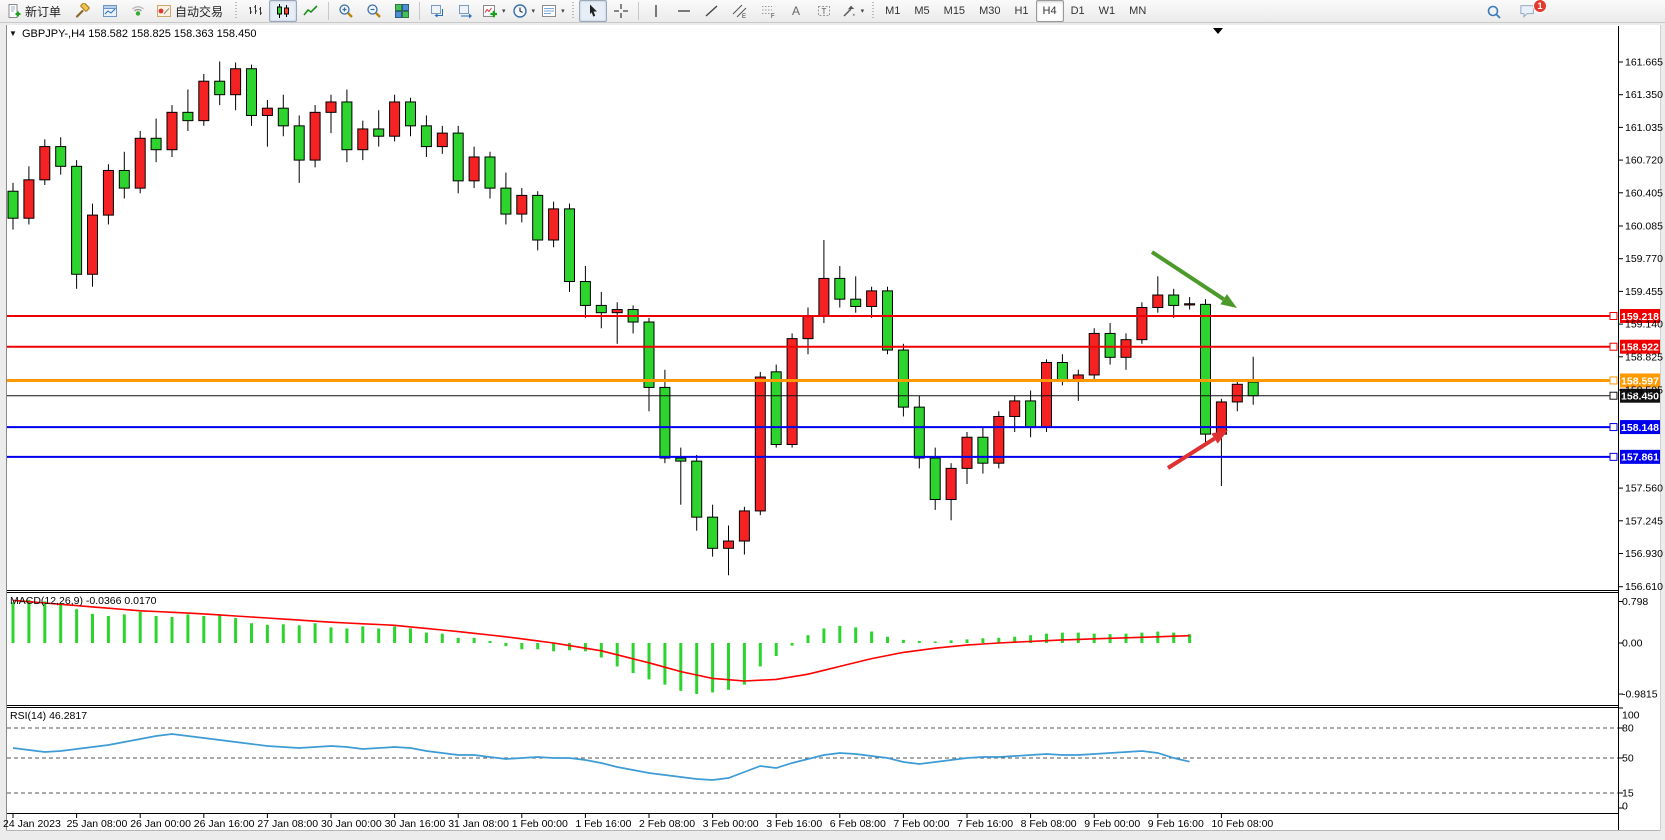 The image size is (1665, 840). What do you see at coordinates (768, 11) in the screenshot?
I see `fibonacci-tool-button: F` at bounding box center [768, 11].